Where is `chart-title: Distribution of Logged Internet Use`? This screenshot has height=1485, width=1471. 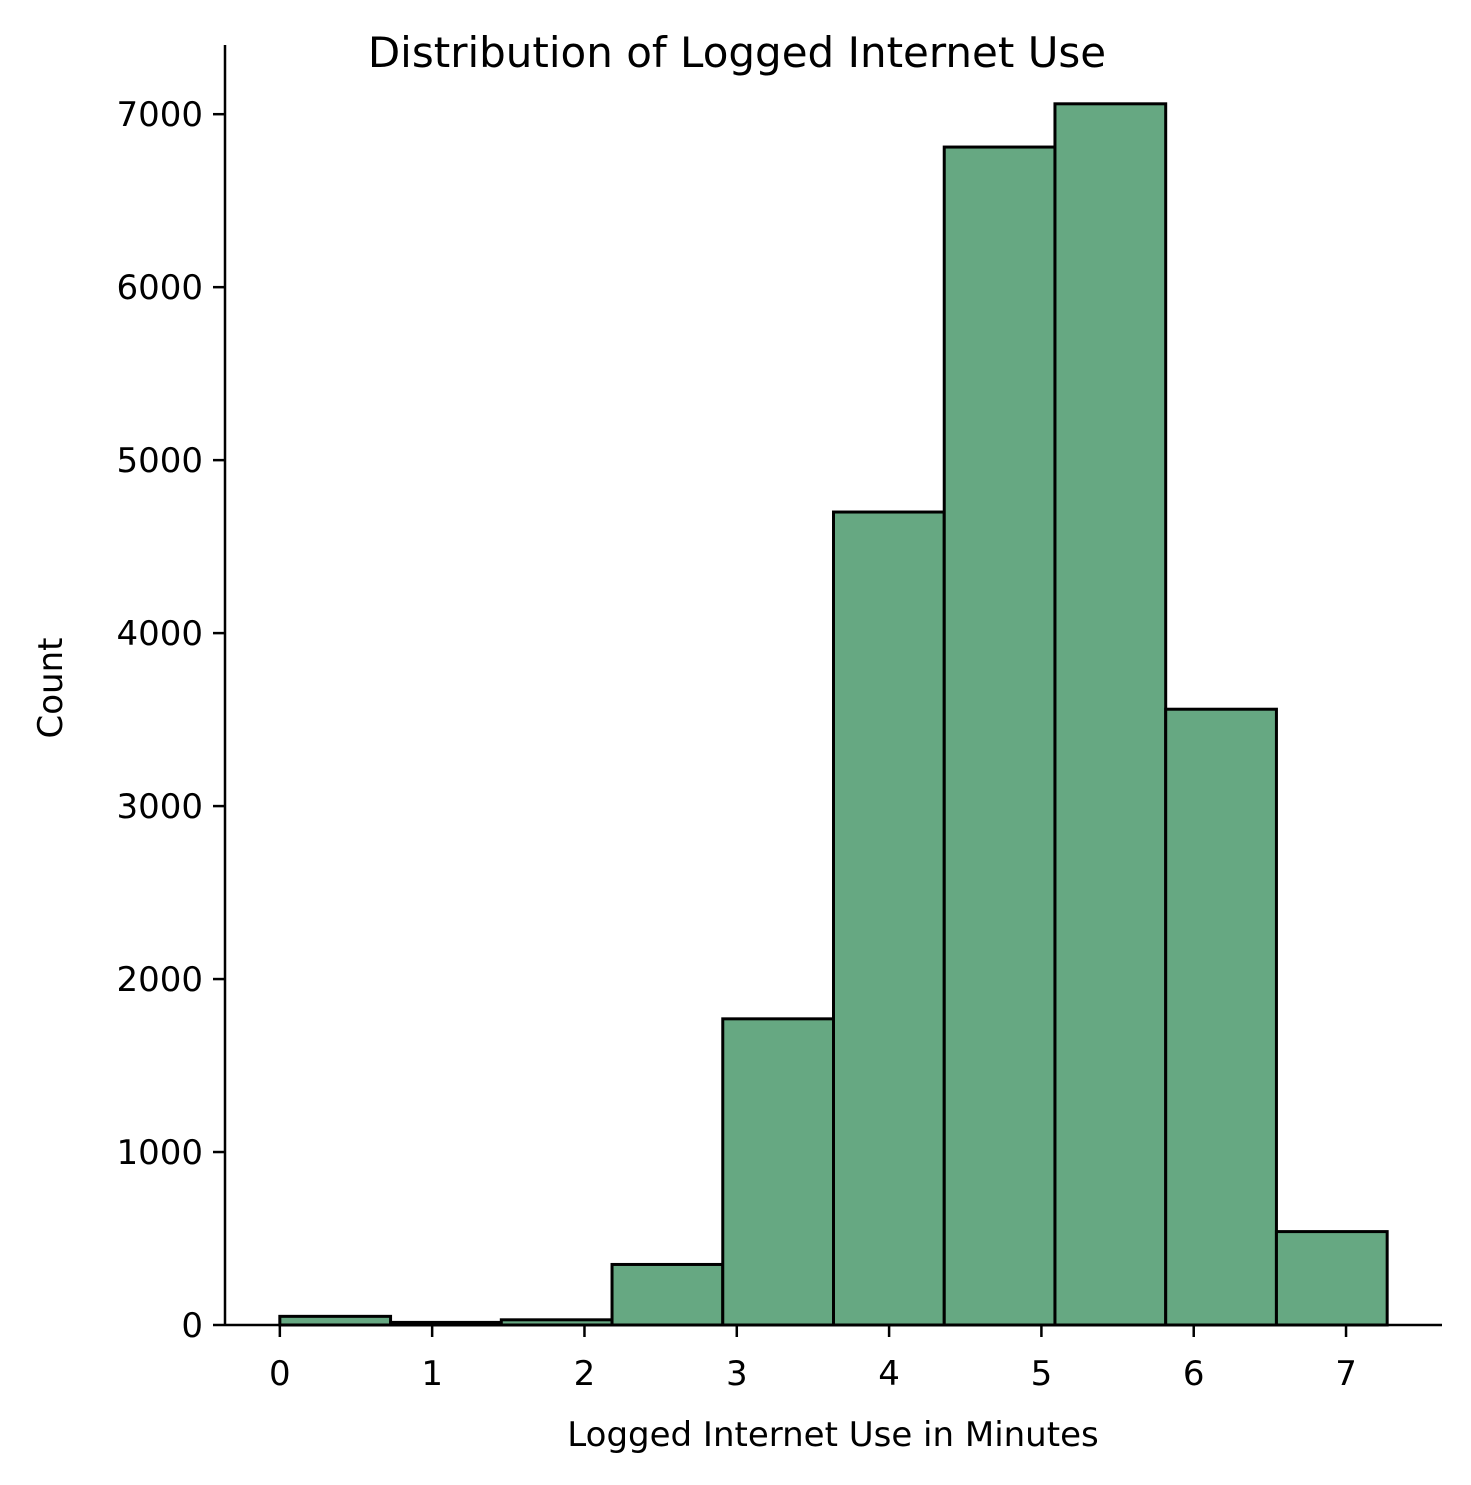 chart-title: Distribution of Logged Internet Use is located at coordinates (737, 52).